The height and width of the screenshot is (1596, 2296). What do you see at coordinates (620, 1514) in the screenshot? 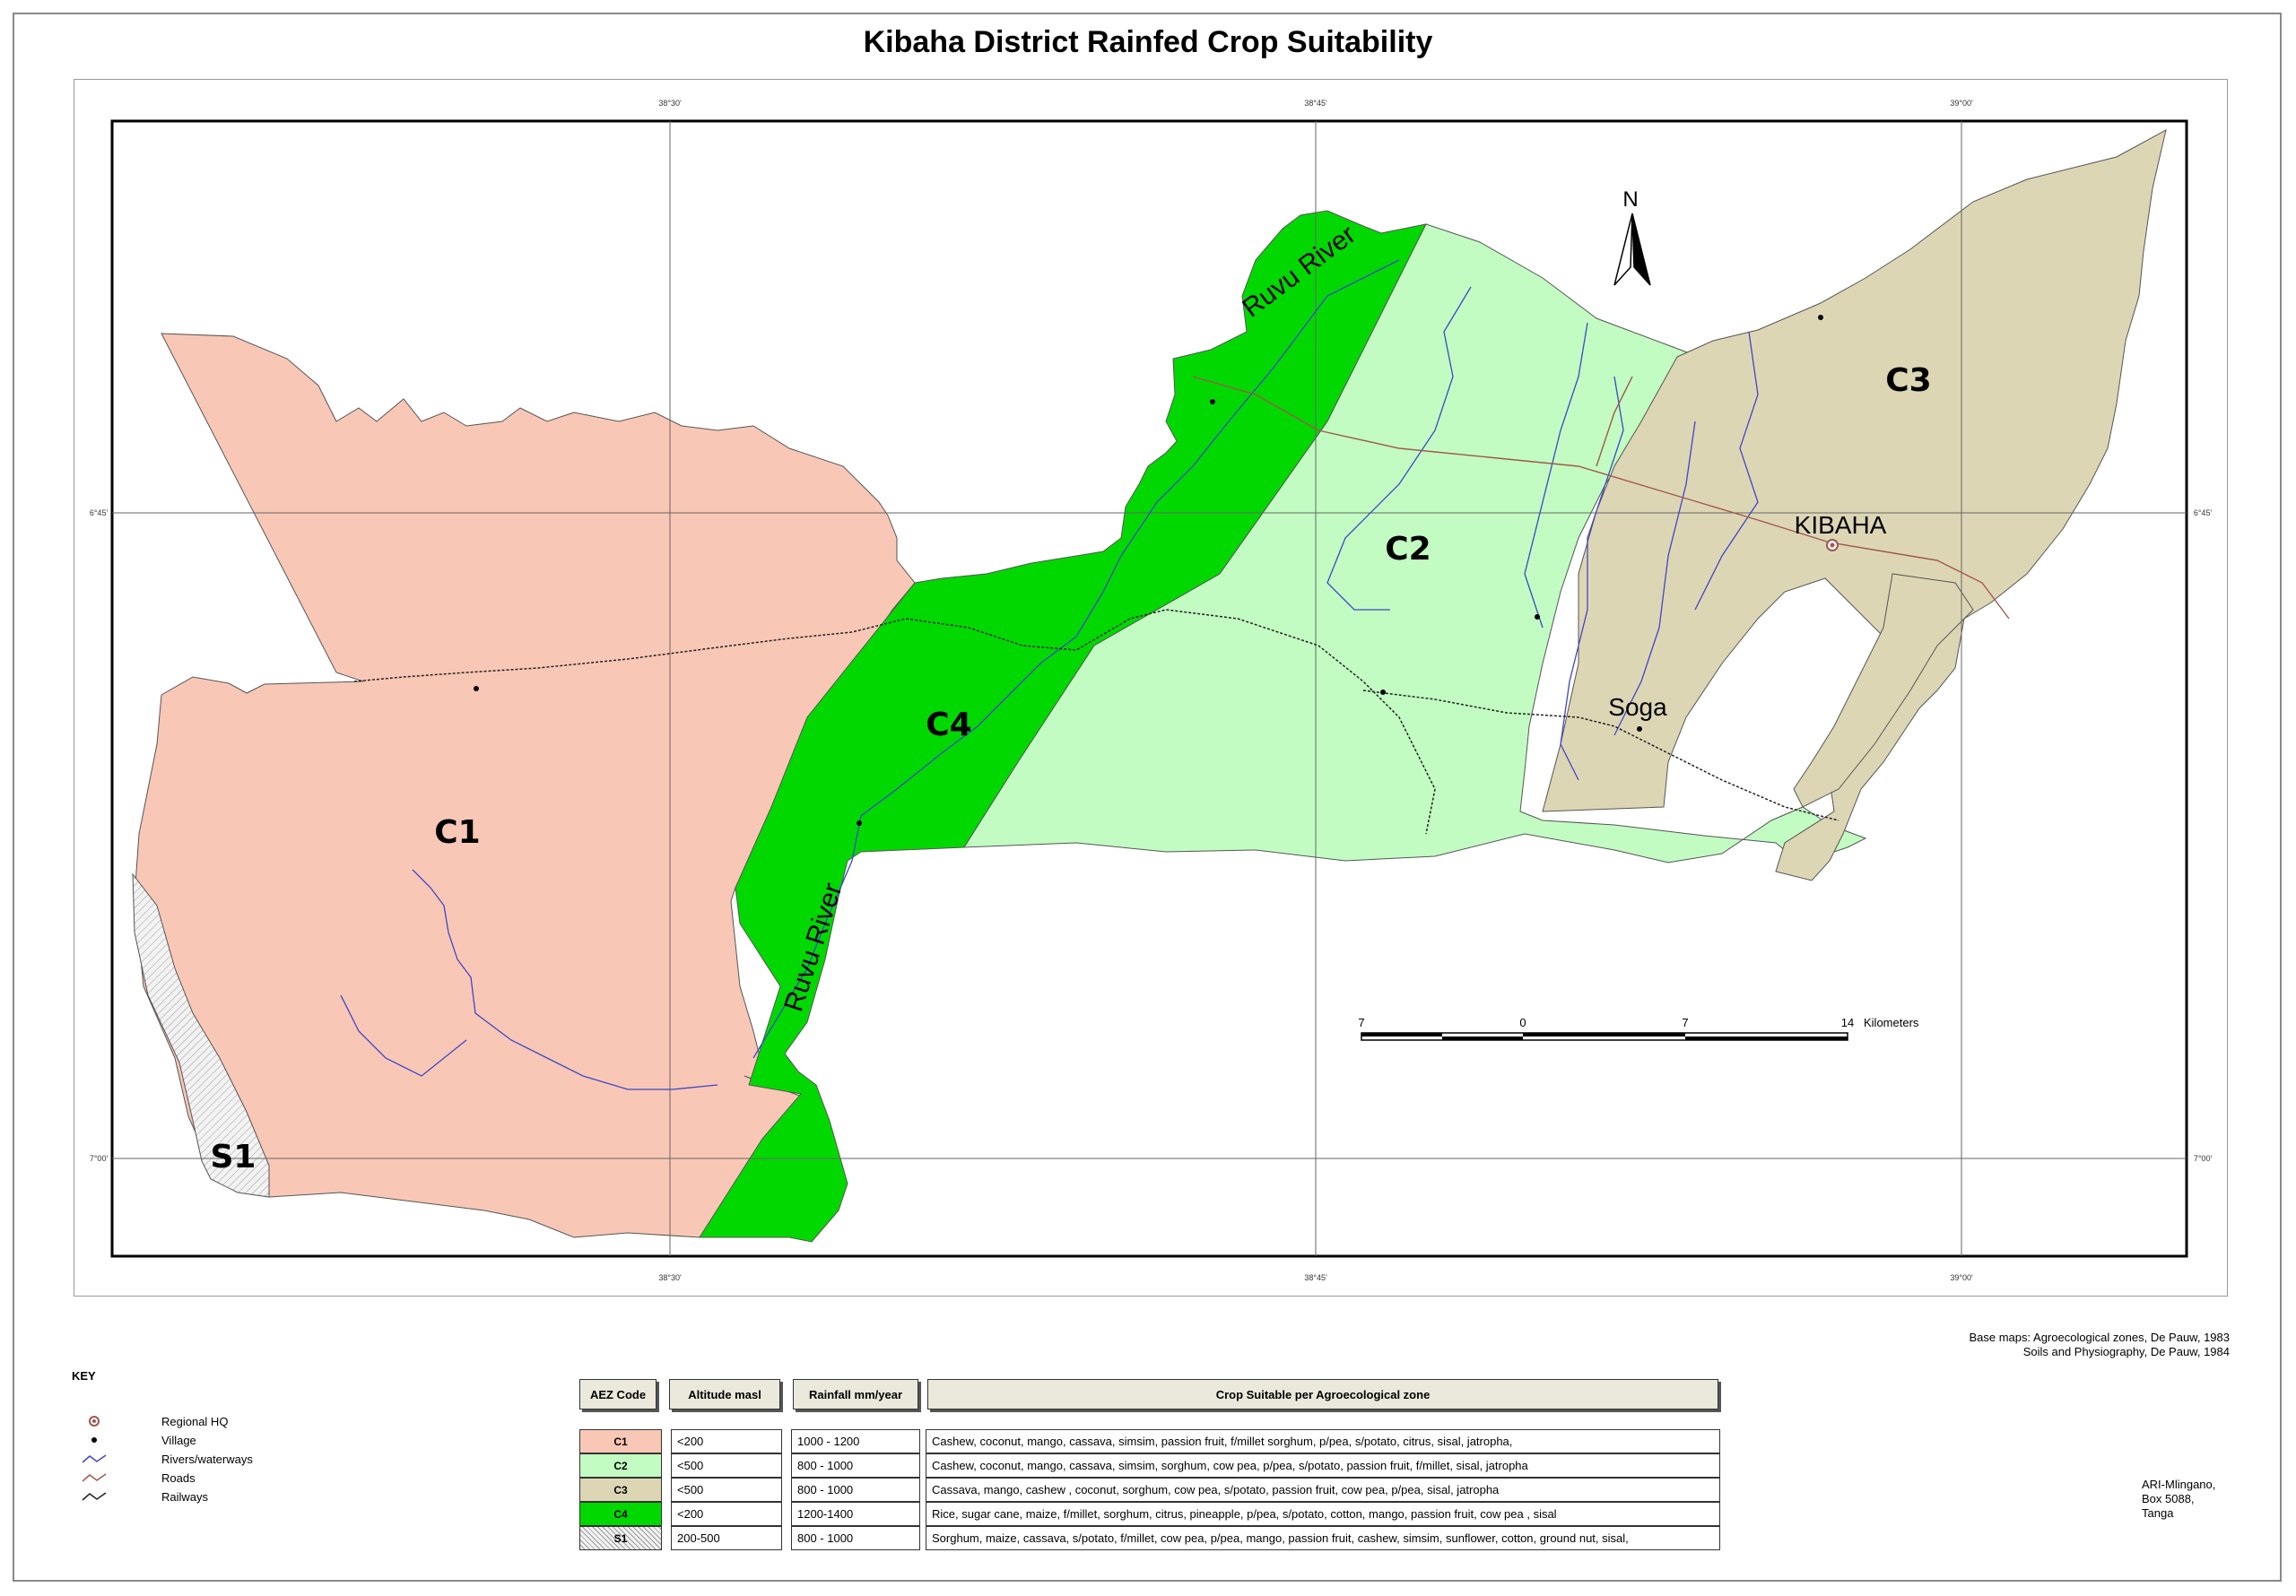
I see `table-row-code: C4` at bounding box center [620, 1514].